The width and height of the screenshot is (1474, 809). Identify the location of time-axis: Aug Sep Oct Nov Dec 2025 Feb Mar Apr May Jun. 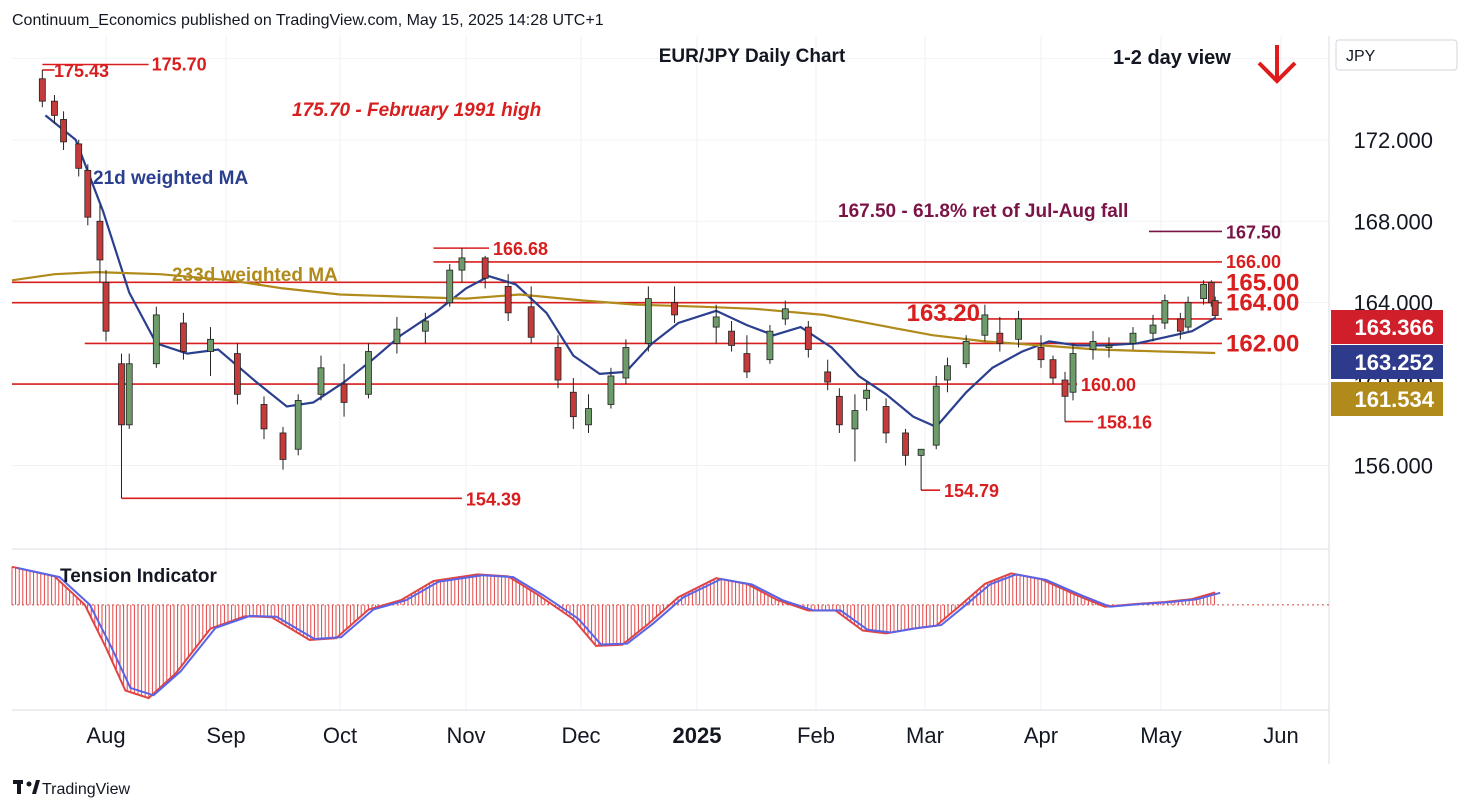
(692, 735).